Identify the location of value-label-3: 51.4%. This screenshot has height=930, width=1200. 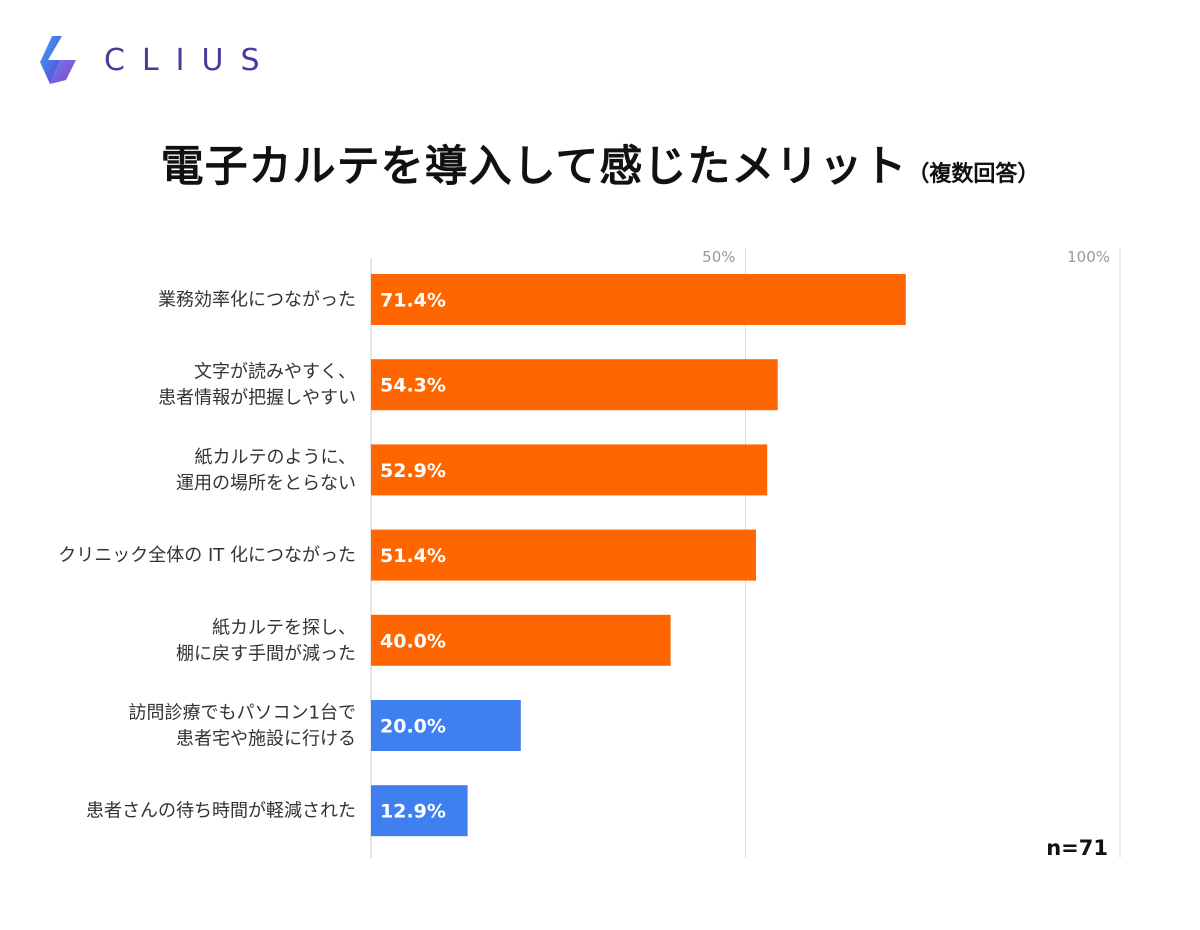
(413, 556).